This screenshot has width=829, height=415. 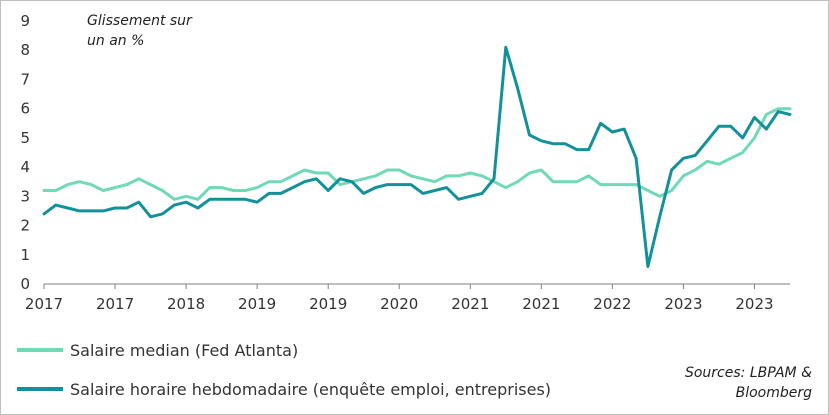 What do you see at coordinates (25, 152) in the screenshot?
I see `y-axis: 0 1 2 3 4 5 6 7 8 9` at bounding box center [25, 152].